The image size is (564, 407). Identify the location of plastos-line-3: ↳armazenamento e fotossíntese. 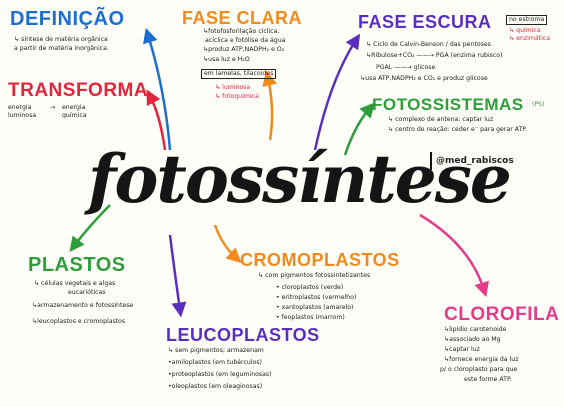
(83, 305).